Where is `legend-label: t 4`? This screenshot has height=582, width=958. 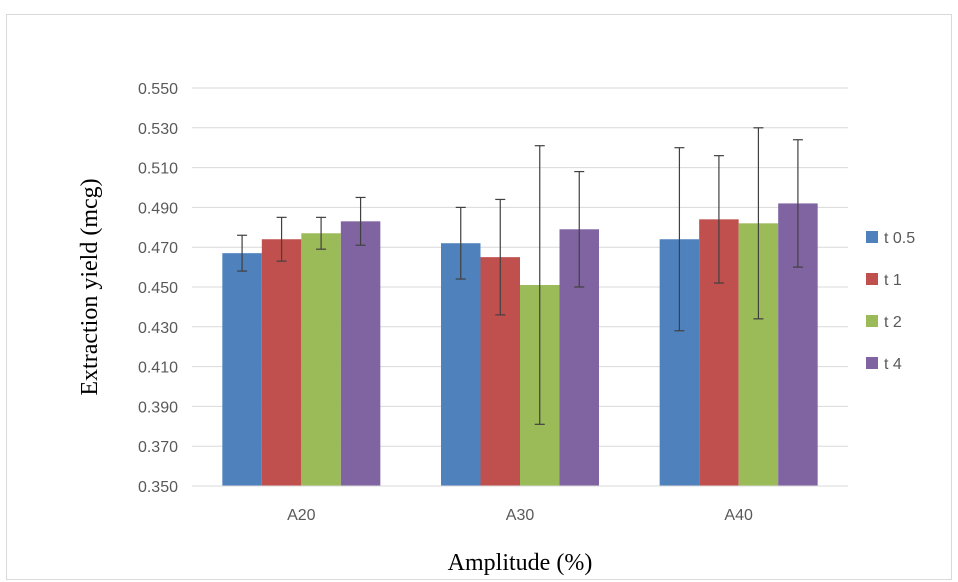
legend-label: t 4 is located at coordinates (893, 364).